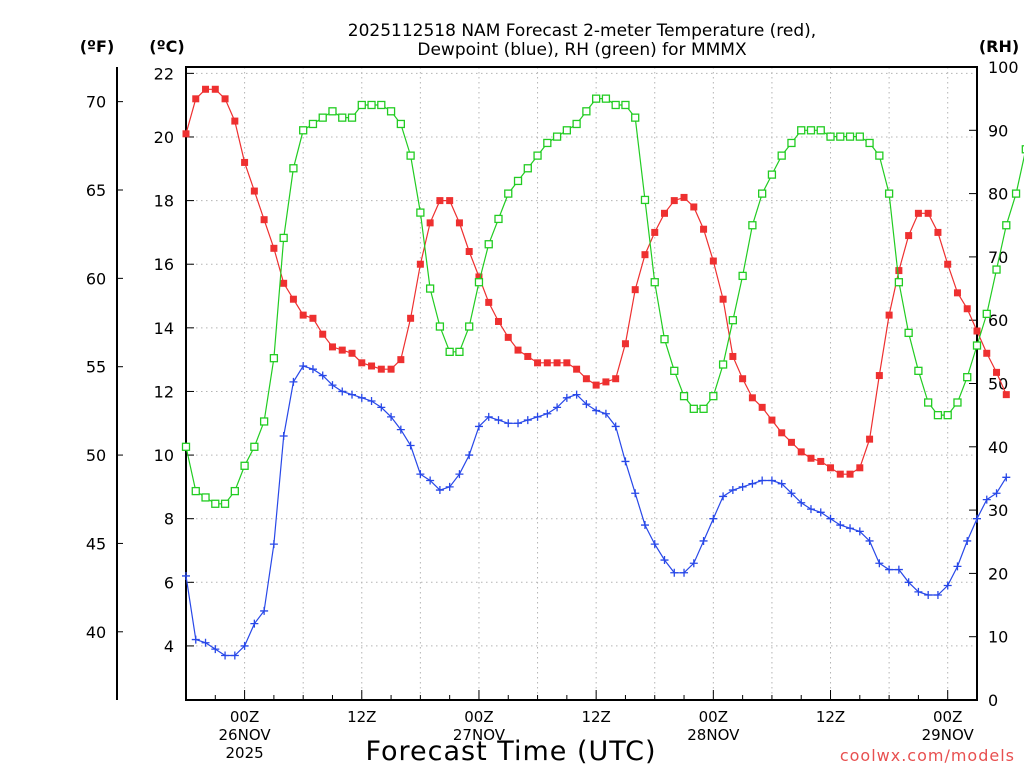 The height and width of the screenshot is (772, 1024). What do you see at coordinates (164, 328) in the screenshot?
I see `celsius-tick-label: 14` at bounding box center [164, 328].